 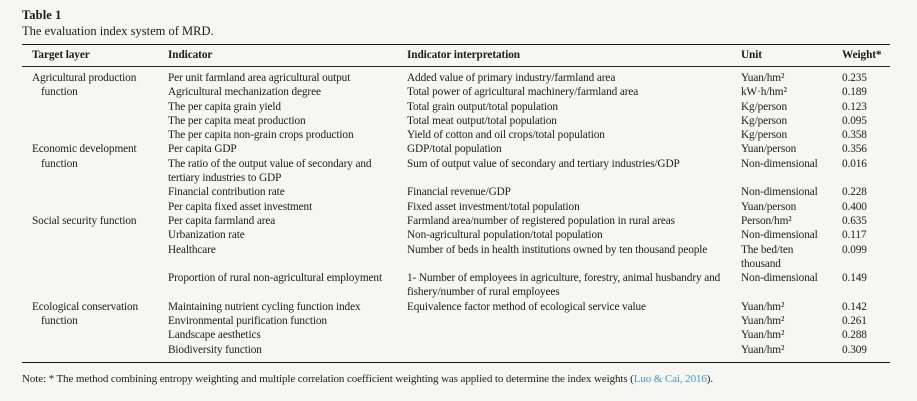 What do you see at coordinates (459, 192) in the screenshot?
I see `interpretation-cell: Financial revenue/GDP` at bounding box center [459, 192].